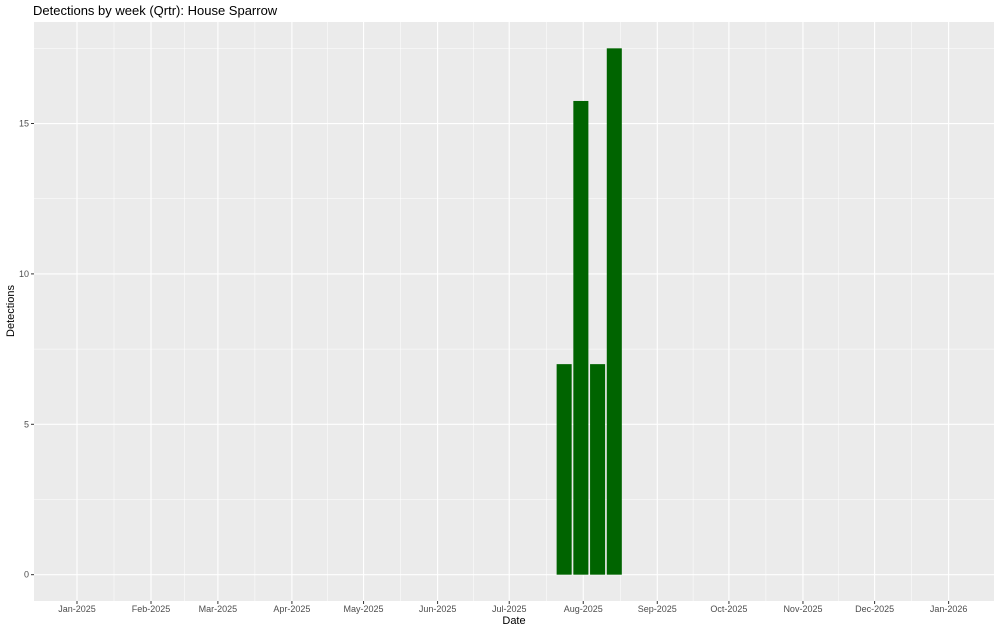 This screenshot has width=1000, height=632. Describe the element at coordinates (24, 124) in the screenshot. I see `y-tick-label: 15` at that location.